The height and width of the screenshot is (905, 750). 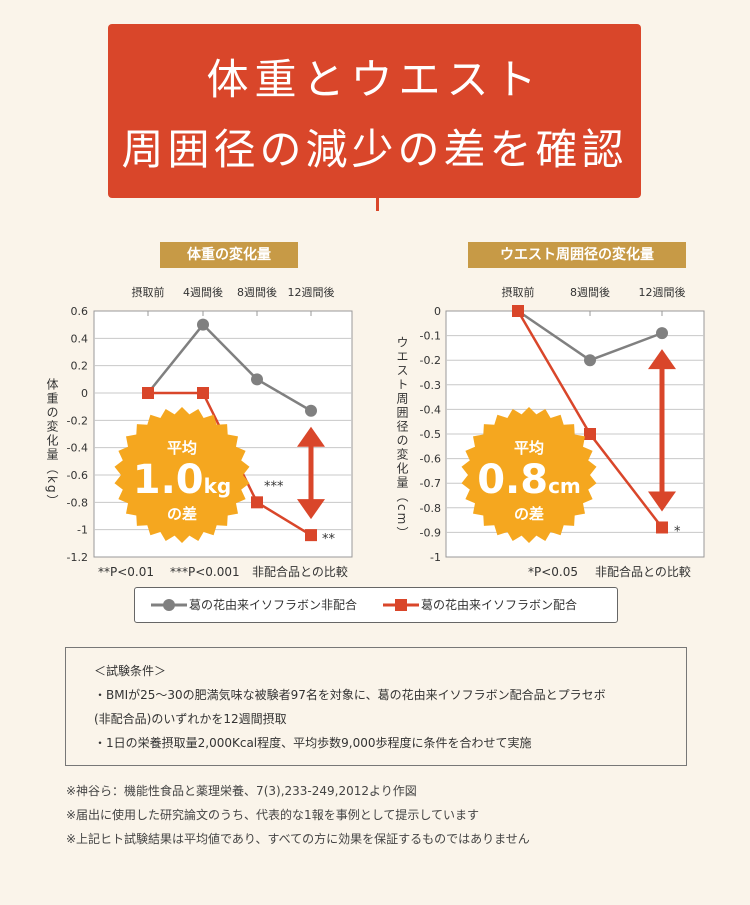 What do you see at coordinates (662, 359) in the screenshot?
I see `c2-diff-arrow-head-up` at bounding box center [662, 359].